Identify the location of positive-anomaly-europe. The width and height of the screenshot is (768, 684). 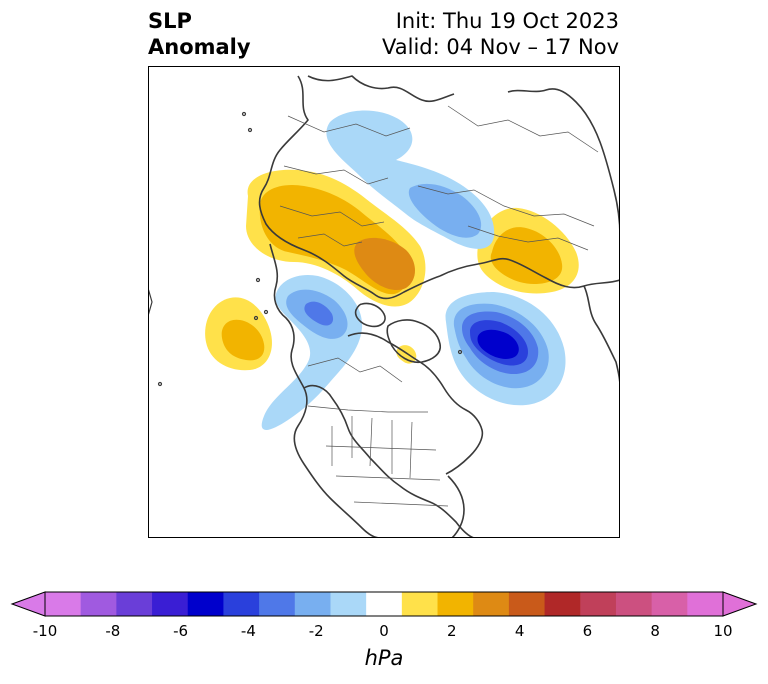
(336, 238).